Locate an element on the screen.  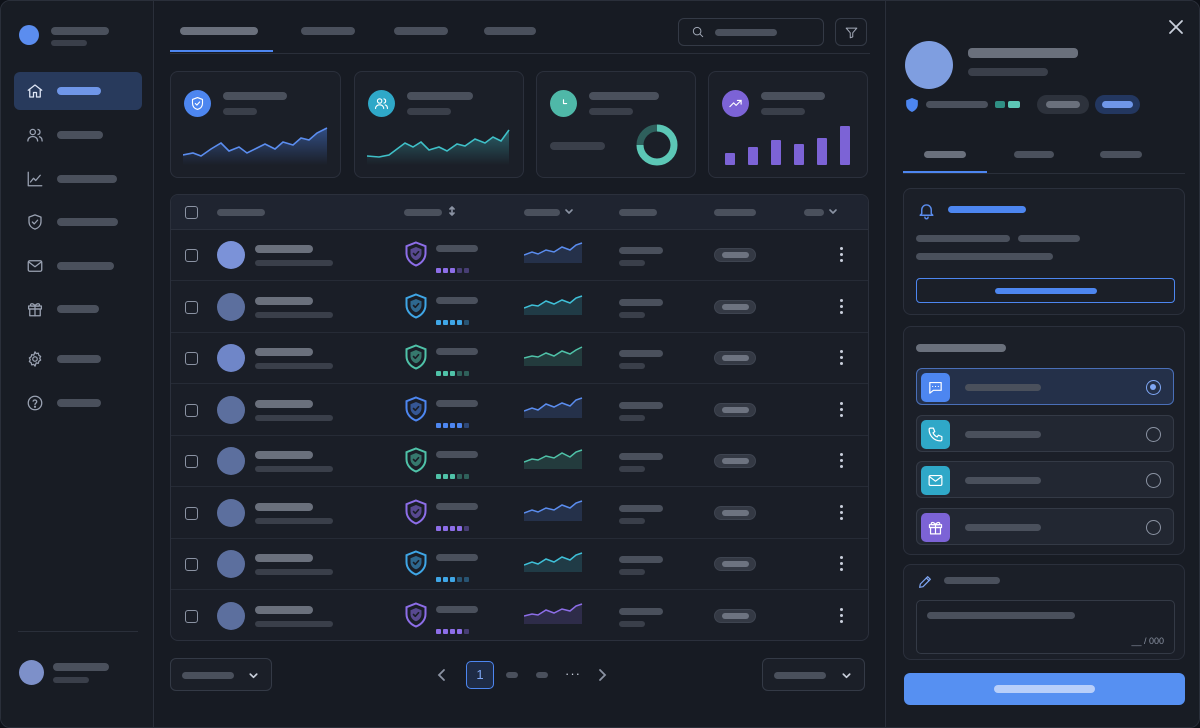
character-counter: __ / 000 is located at coordinates (1147, 641).